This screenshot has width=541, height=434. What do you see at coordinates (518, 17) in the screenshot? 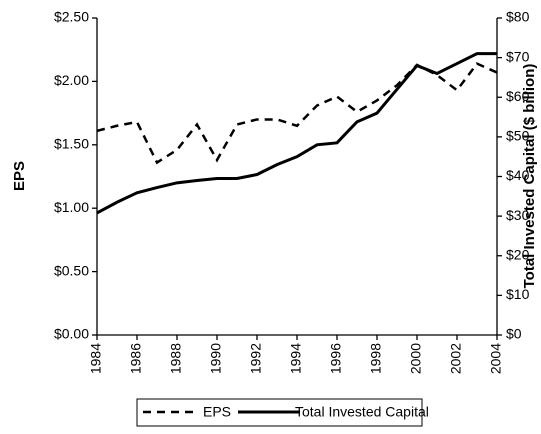
I see `y2-tick-label: $80` at bounding box center [518, 17].